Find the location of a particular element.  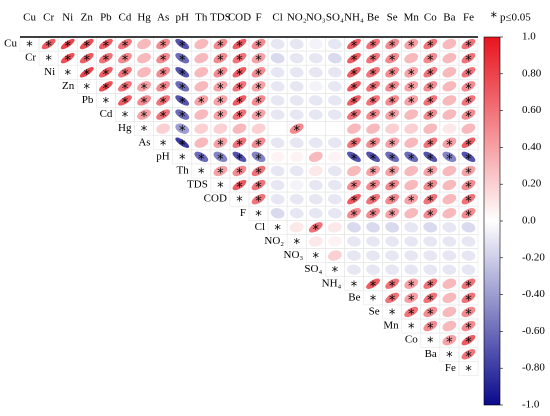

row-label: SO₄ is located at coordinates (313, 269).